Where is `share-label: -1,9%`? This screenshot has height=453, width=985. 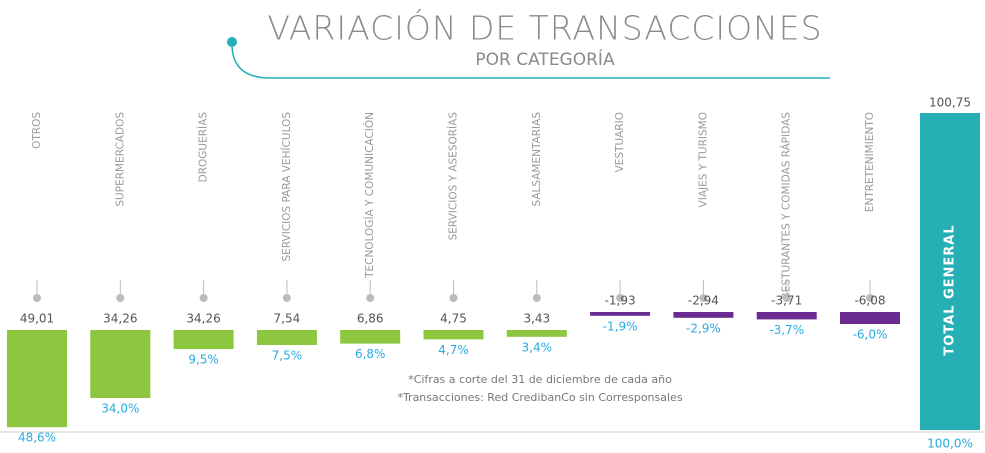
share-label: -1,9% is located at coordinates (620, 326).